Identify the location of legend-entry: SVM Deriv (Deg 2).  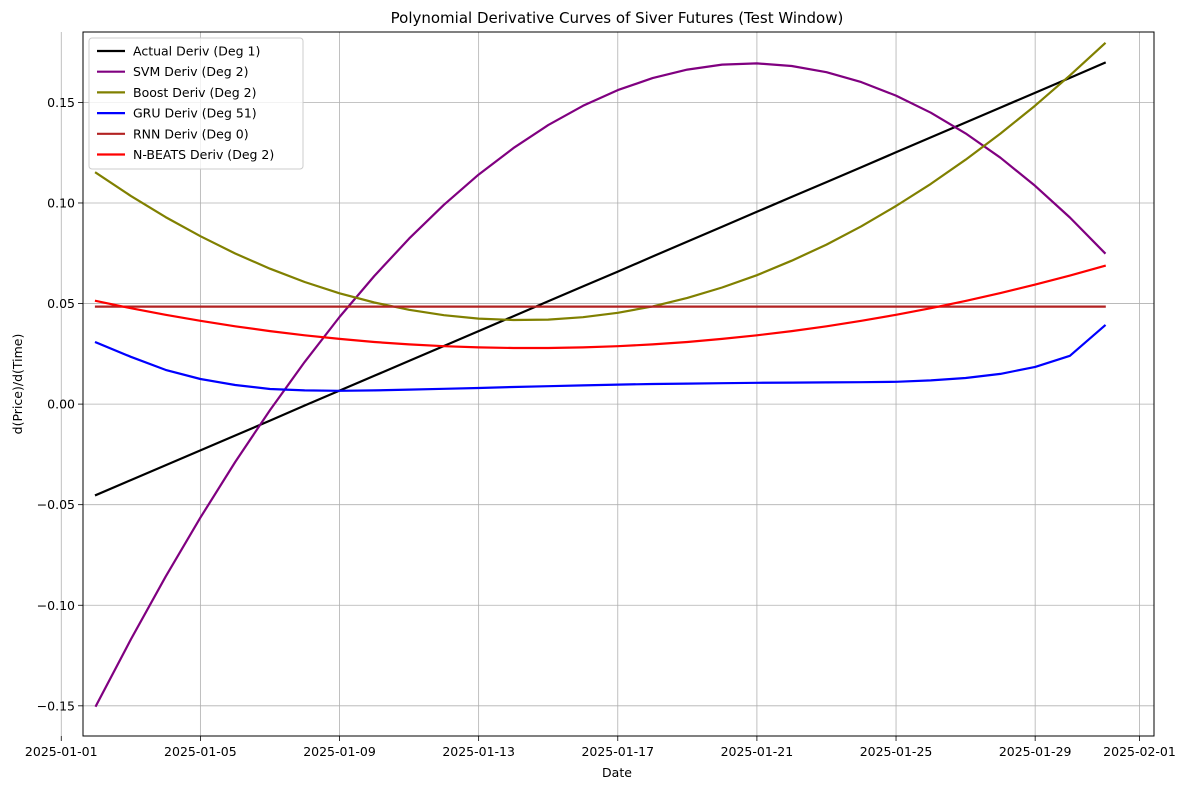
(172, 71).